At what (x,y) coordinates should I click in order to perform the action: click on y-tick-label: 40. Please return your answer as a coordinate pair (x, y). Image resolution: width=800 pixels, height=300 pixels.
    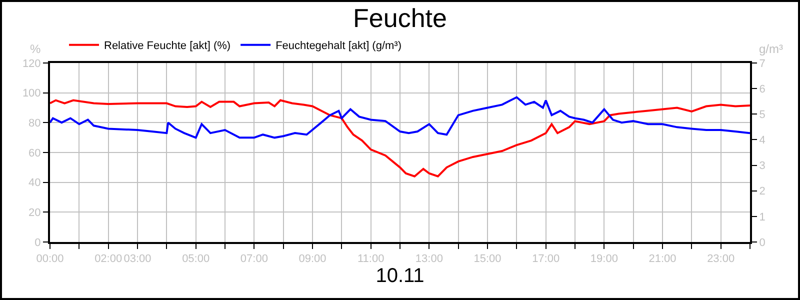
    Looking at the image, I should click on (34, 183).